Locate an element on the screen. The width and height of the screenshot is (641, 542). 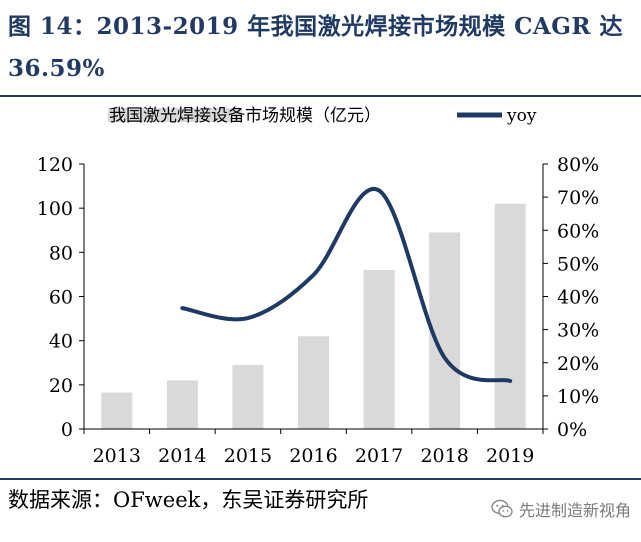
x-tick-label: 2015 is located at coordinates (248, 456).